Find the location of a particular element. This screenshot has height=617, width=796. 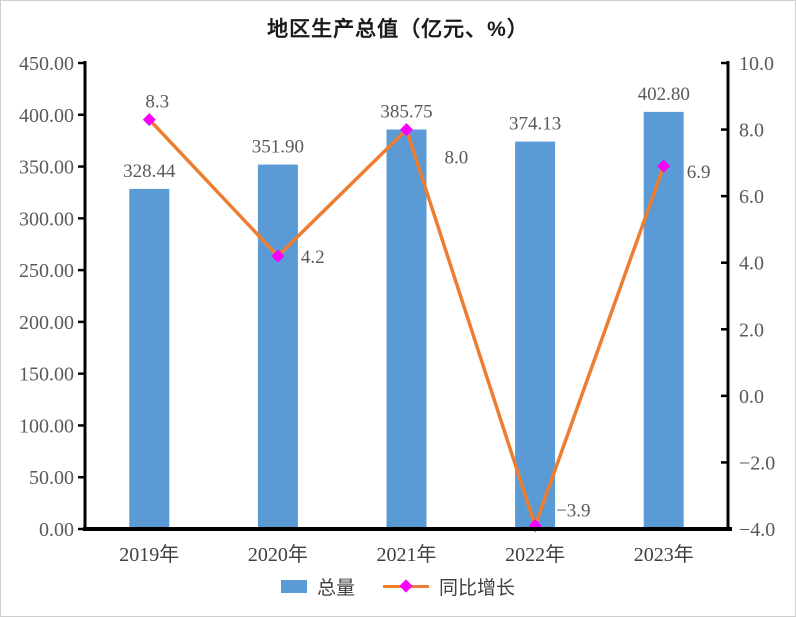

left-axis-tick-label: 200.00 is located at coordinates (46, 323).